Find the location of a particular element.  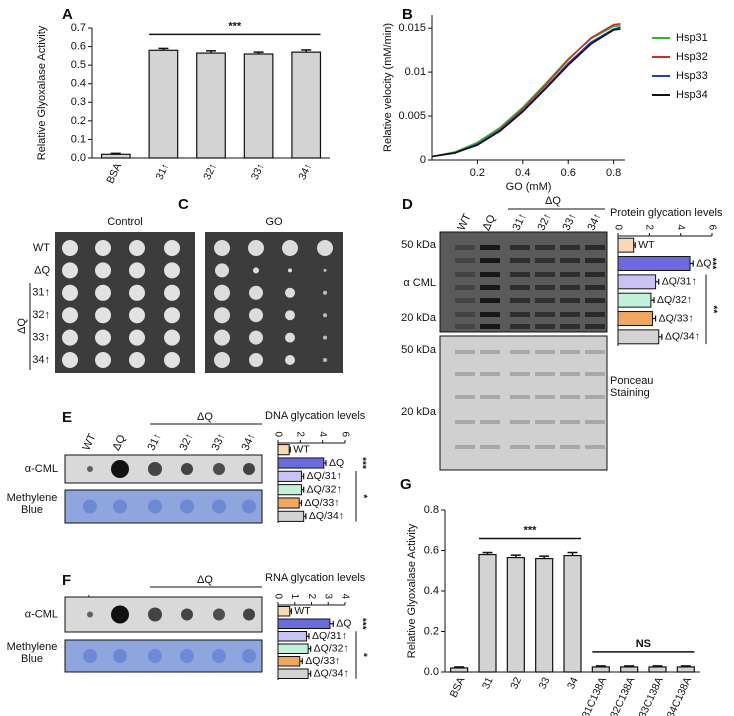

marker-label: 50 kDa is located at coordinates (419, 245).